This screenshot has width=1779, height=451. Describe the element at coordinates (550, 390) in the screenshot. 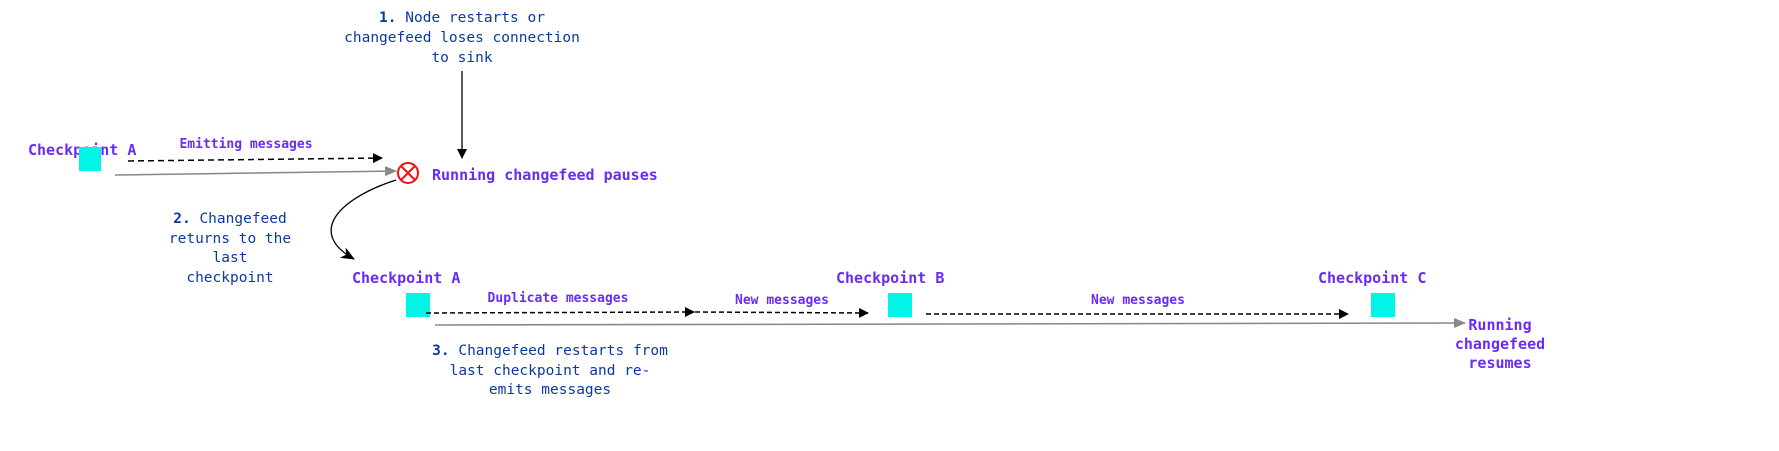

I see `note-line: emits messages` at that location.